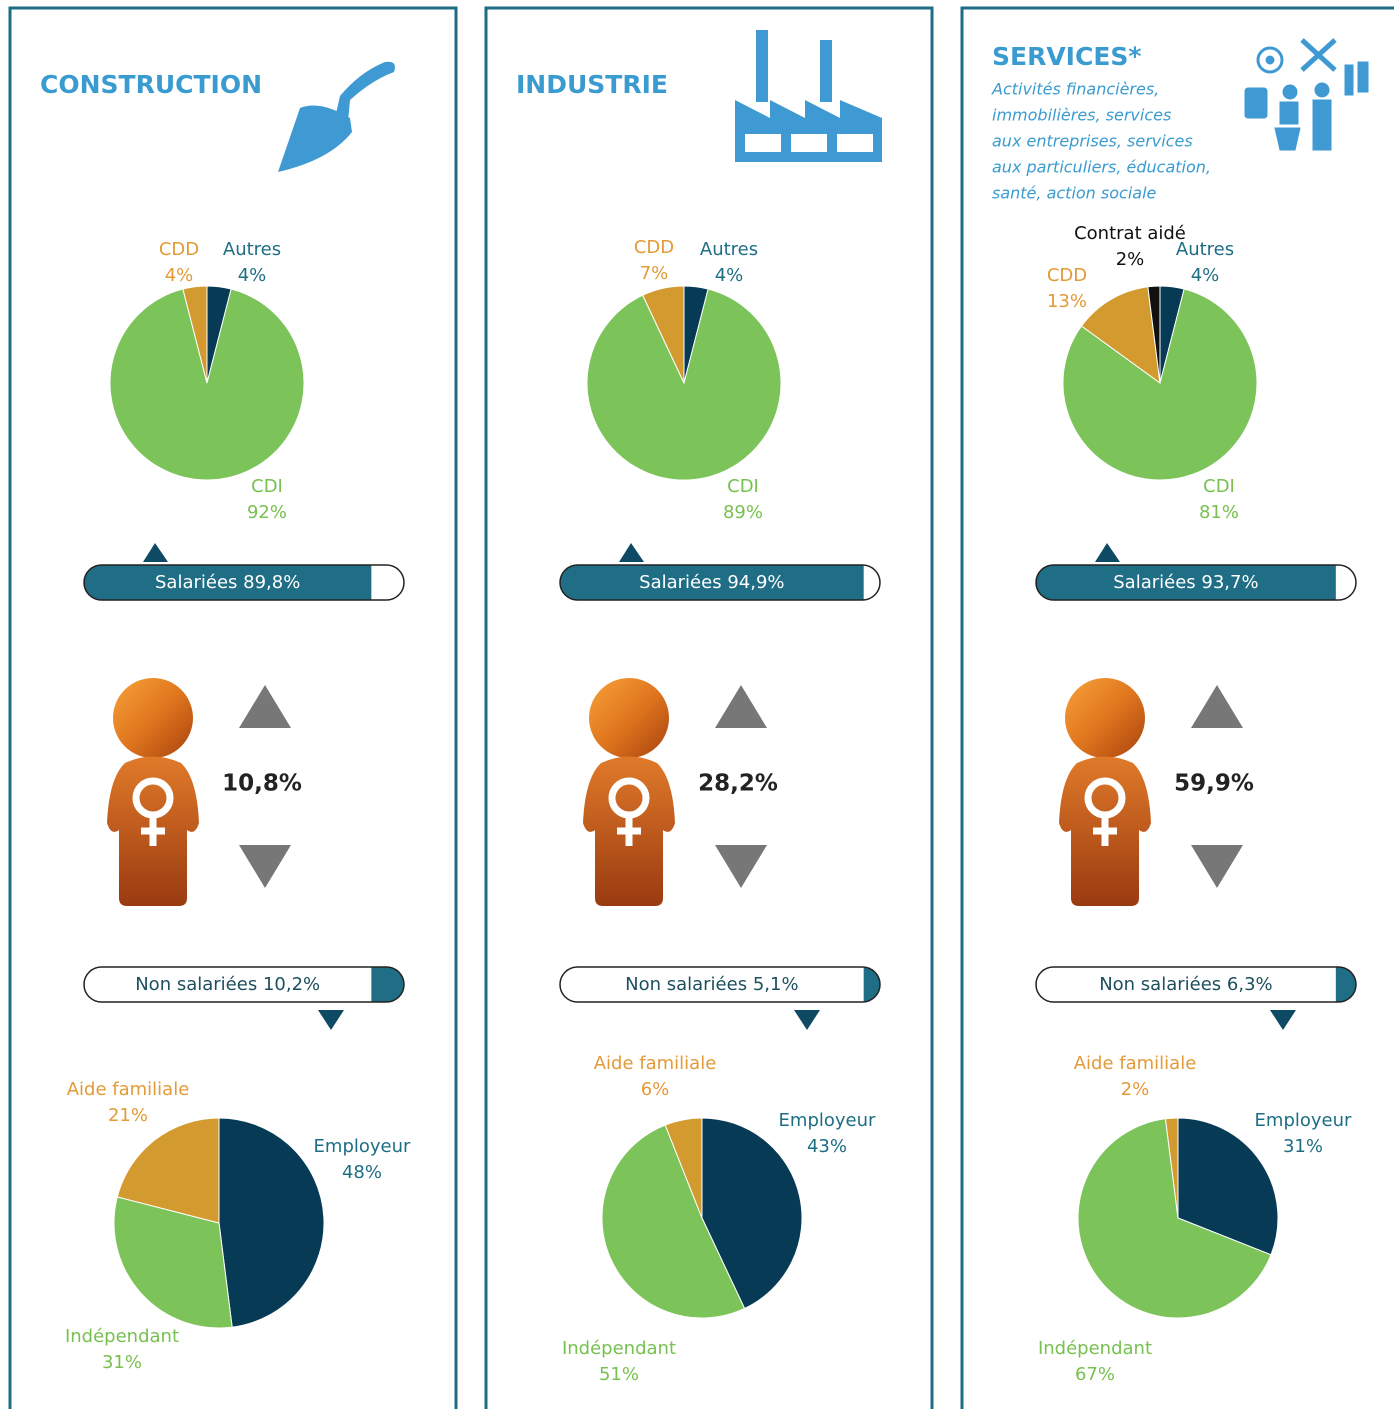 The width and height of the screenshot is (1394, 1409). Describe the element at coordinates (151, 84) in the screenshot. I see `panel-title: CONSTRUCTION` at that location.